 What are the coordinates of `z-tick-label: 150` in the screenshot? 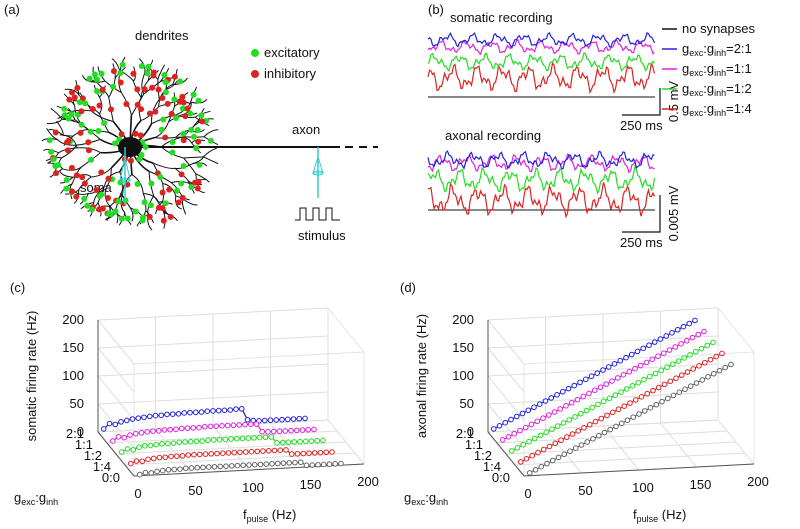 It's located at (73, 347).